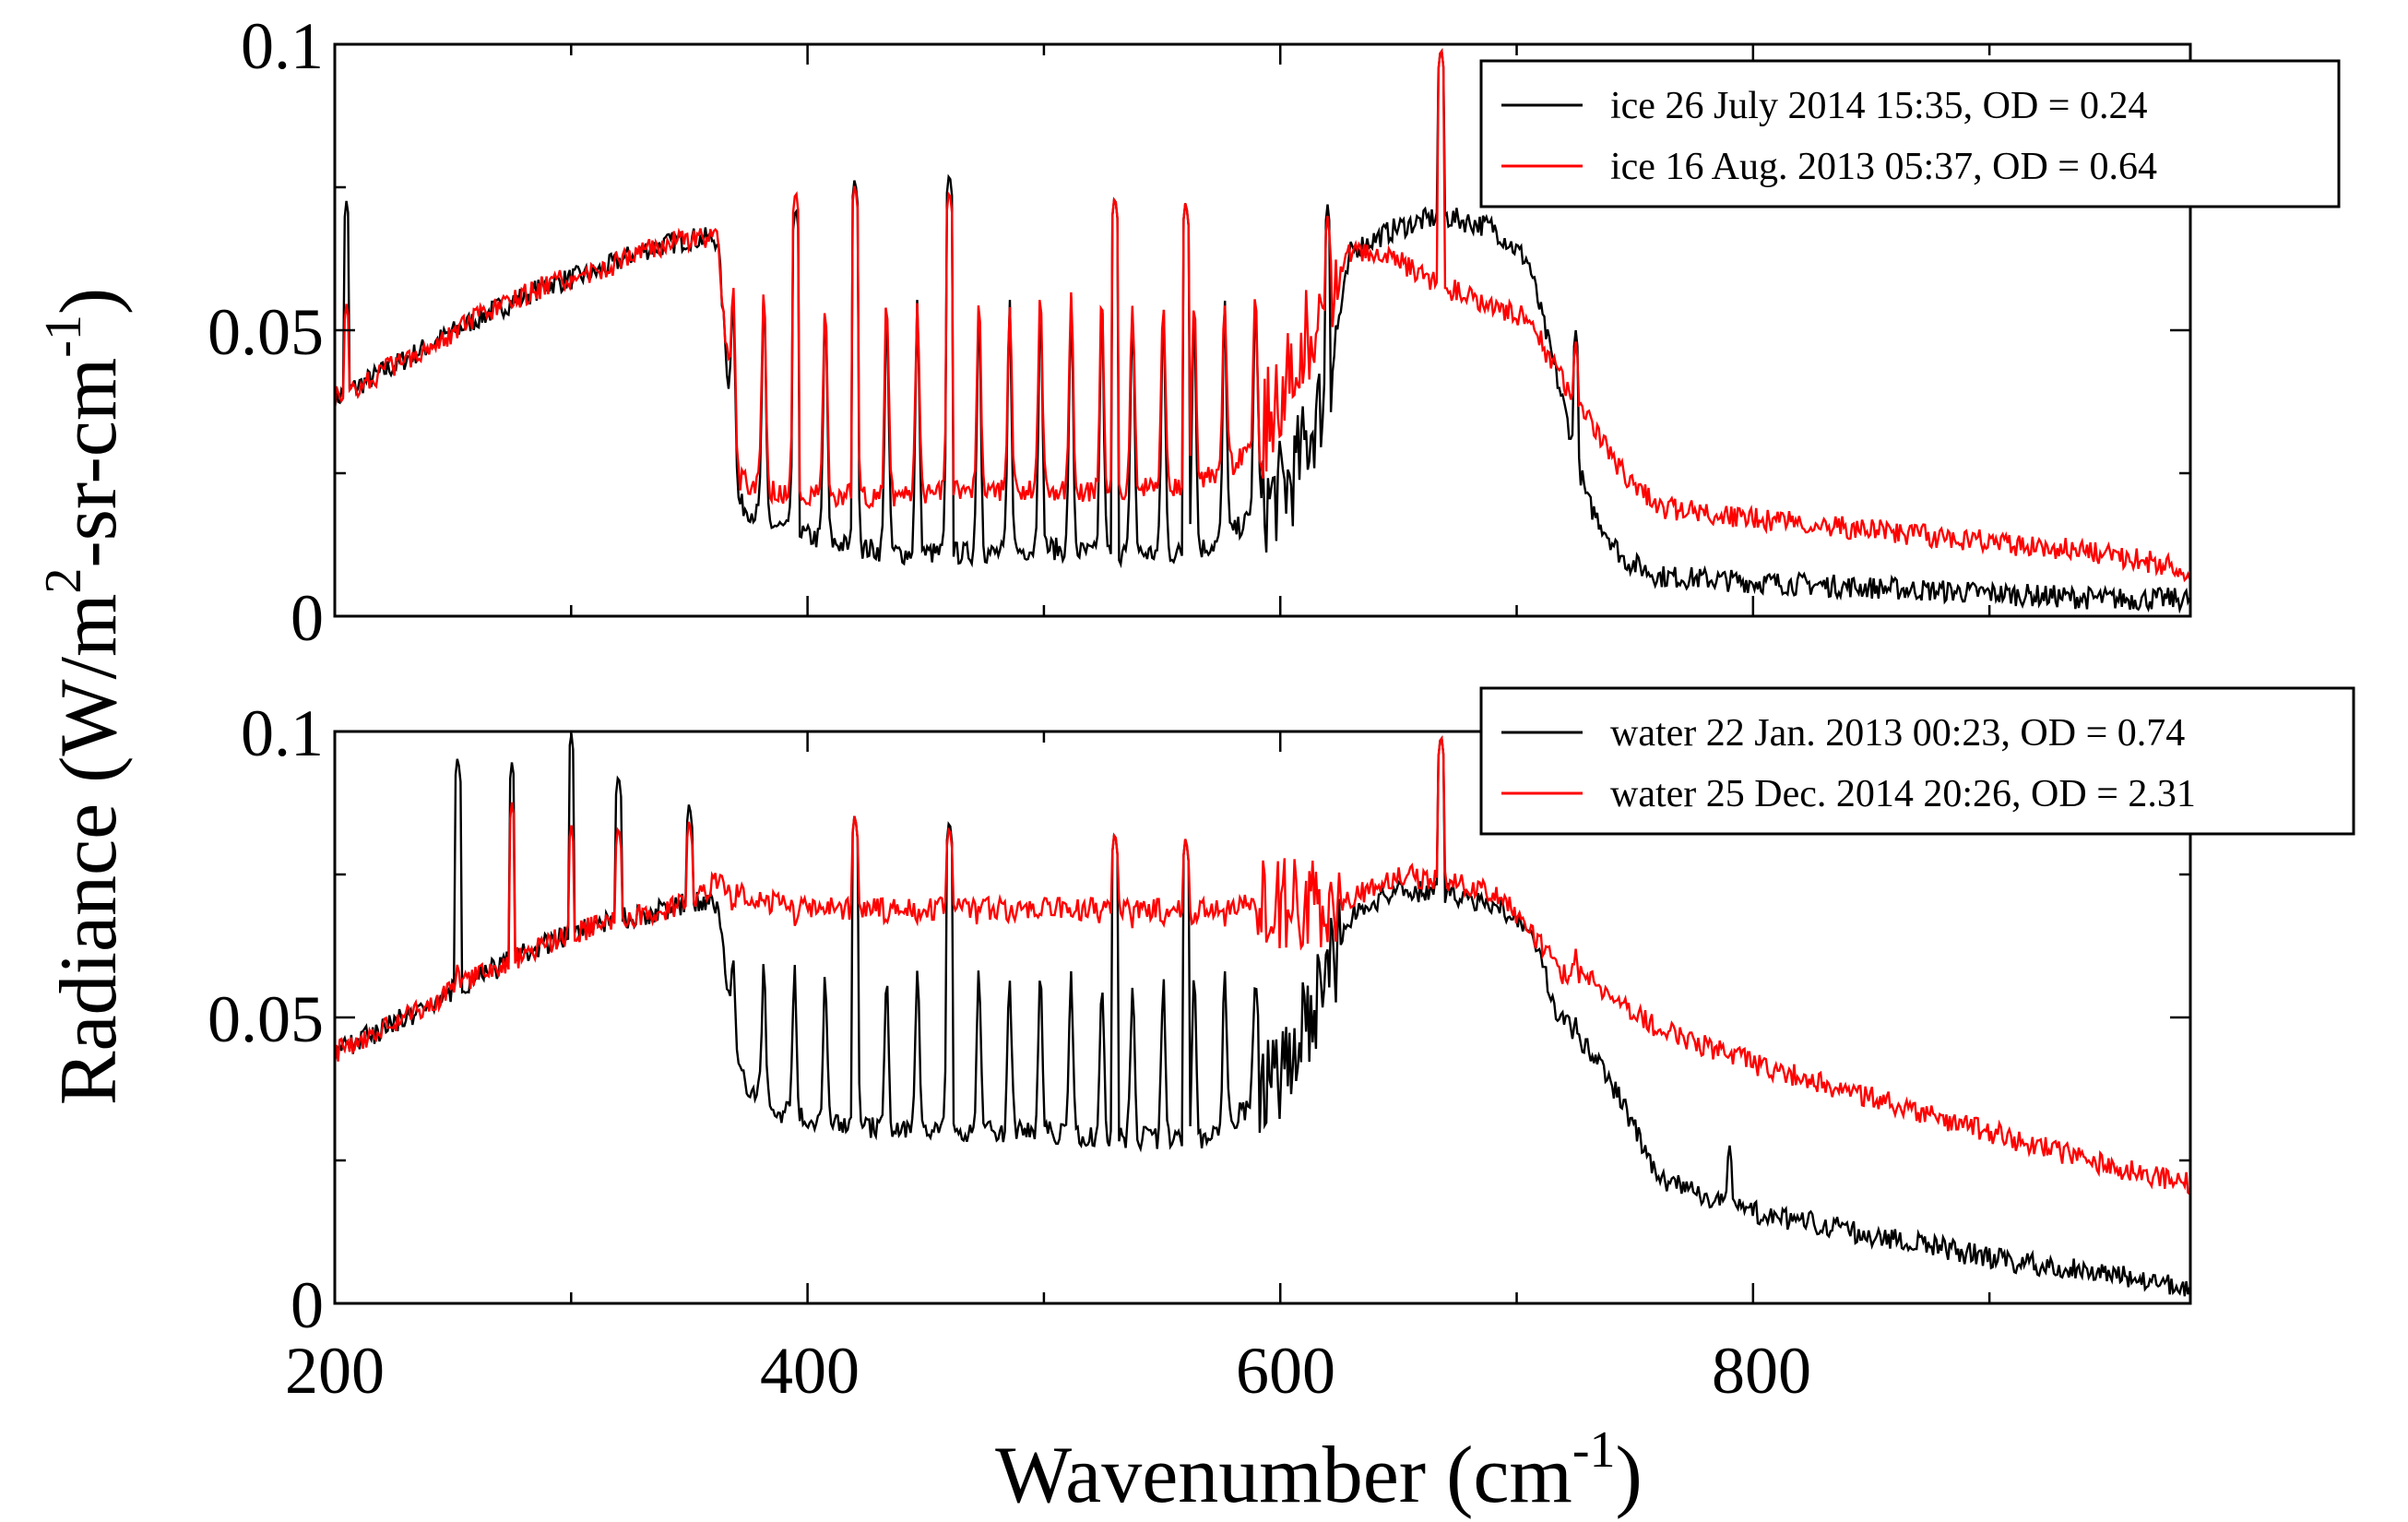 Image resolution: width=2408 pixels, height=1522 pixels. Describe the element at coordinates (1883, 167) in the screenshot. I see `legend-label: ice 16 Aug. 2013 05:37, OD = 0.64` at that location.